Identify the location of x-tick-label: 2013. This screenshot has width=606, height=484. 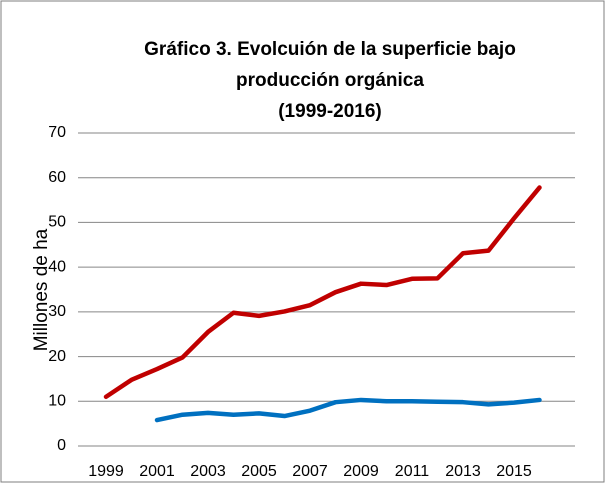
(463, 471).